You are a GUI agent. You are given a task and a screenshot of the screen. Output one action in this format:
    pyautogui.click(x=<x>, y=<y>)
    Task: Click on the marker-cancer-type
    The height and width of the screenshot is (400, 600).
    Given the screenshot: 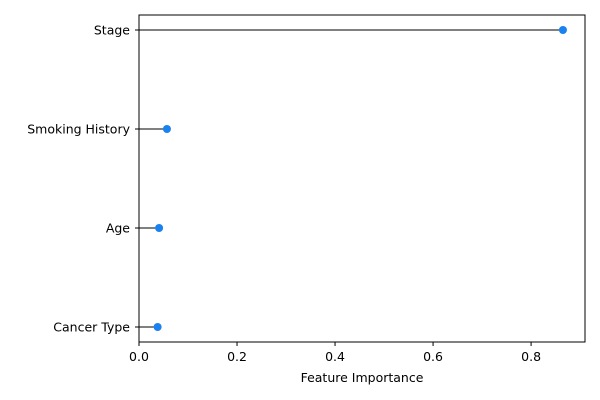 What is the action you would take?
    pyautogui.click(x=157, y=327)
    